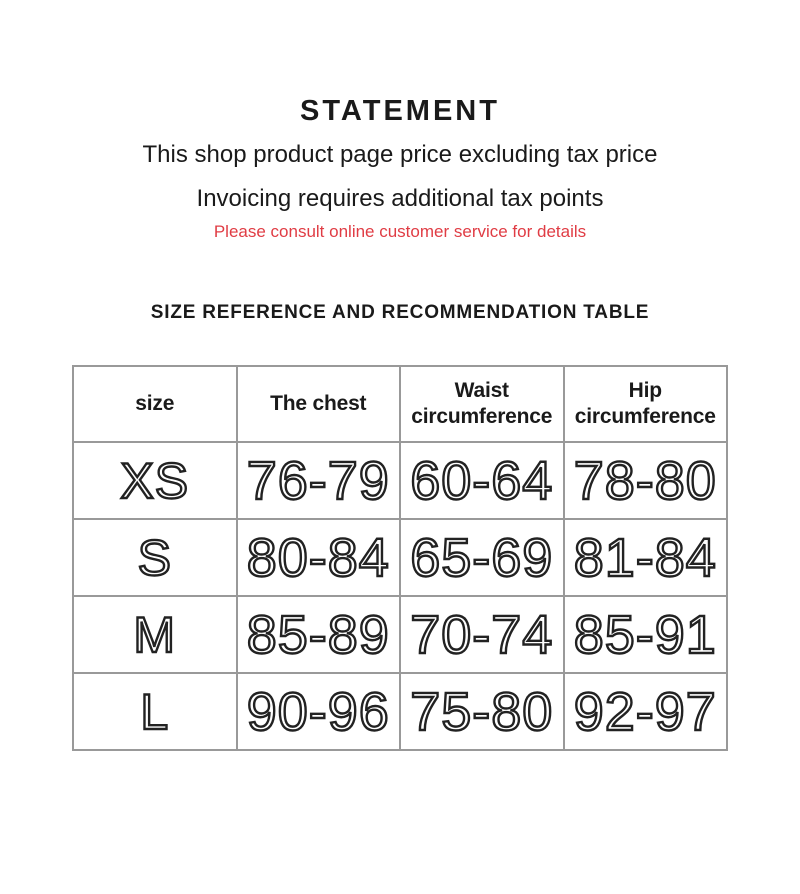 The width and height of the screenshot is (800, 894). I want to click on size-row-l: L 90-96 75-80 92-97, so click(400, 712).